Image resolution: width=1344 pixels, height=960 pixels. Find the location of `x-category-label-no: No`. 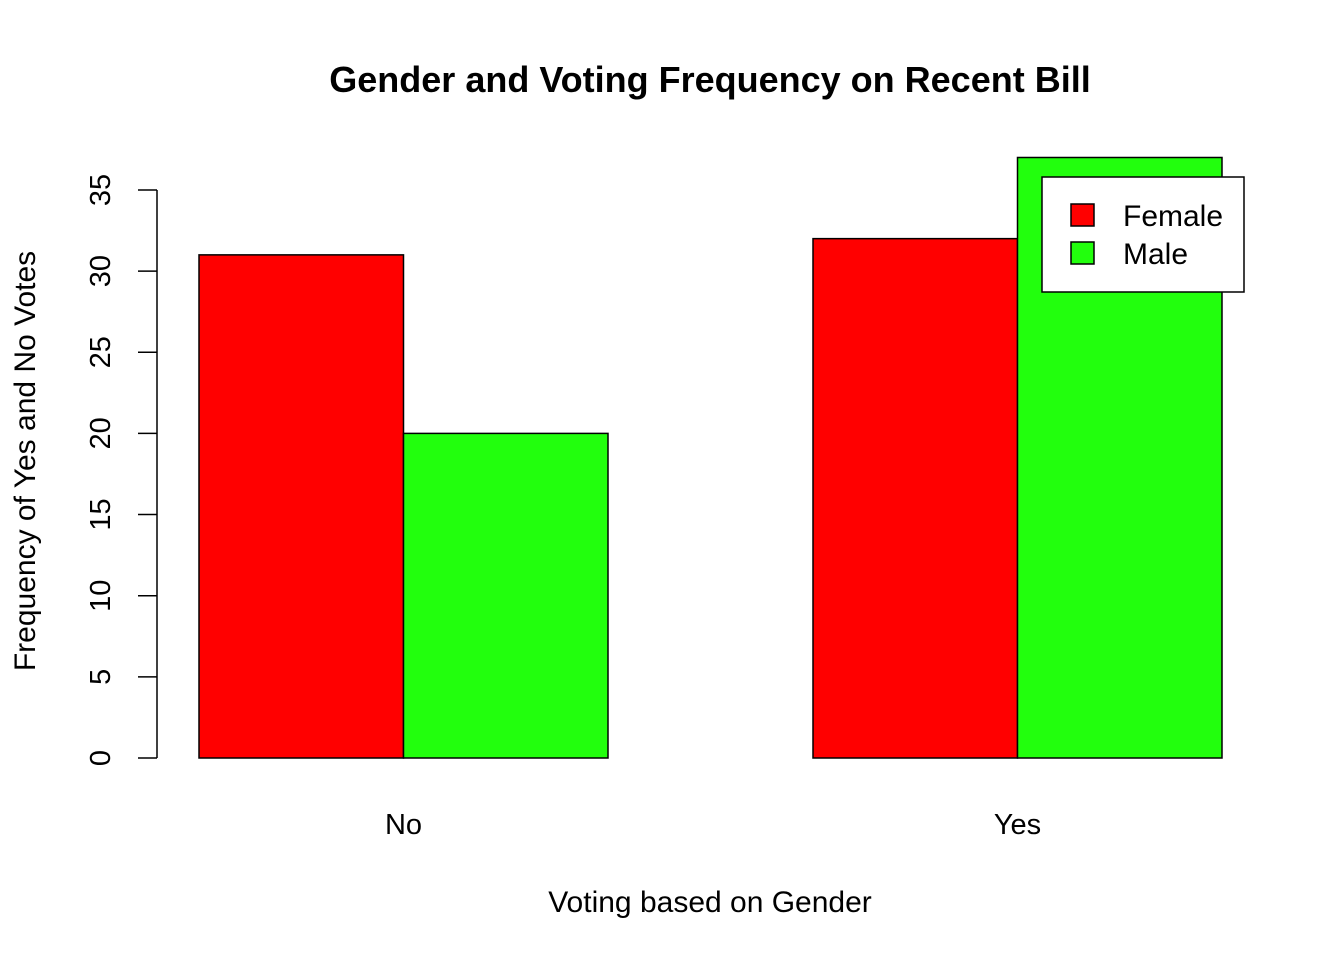

x-category-label-no: No is located at coordinates (403, 825).